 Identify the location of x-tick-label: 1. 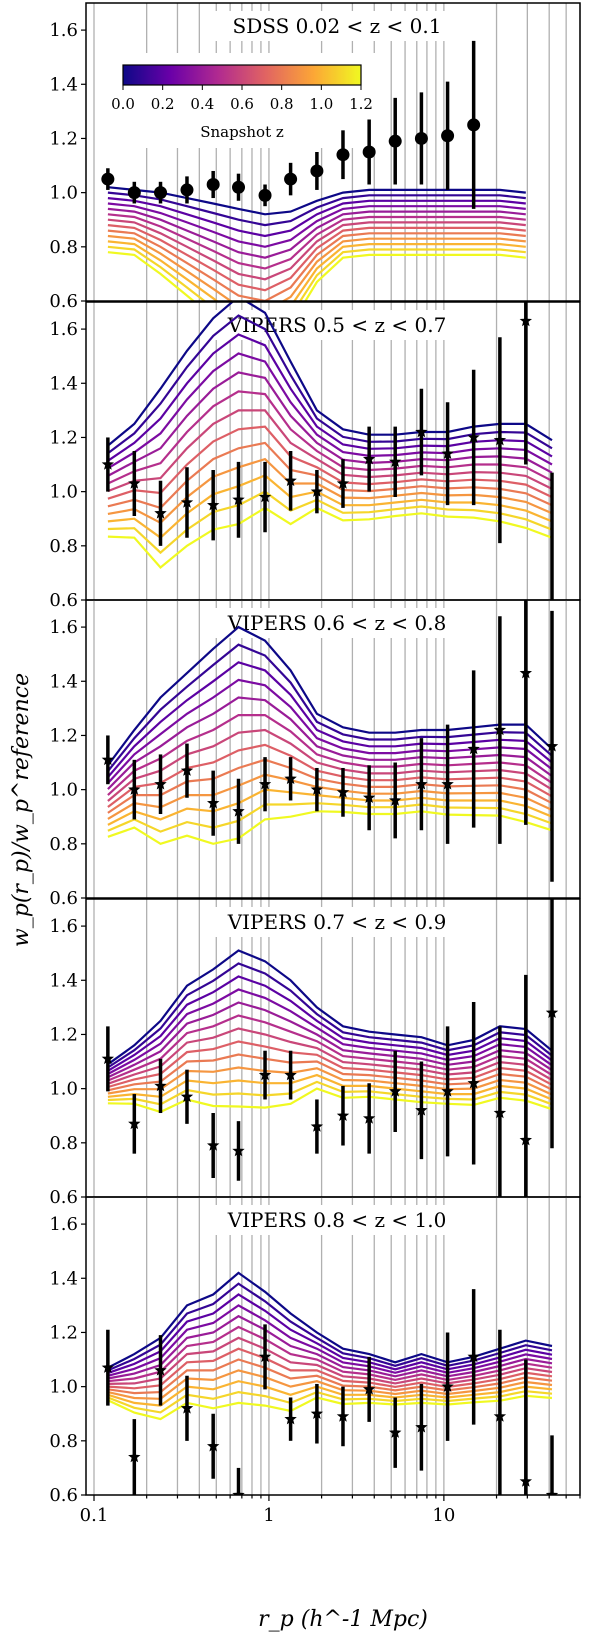
(268, 1515).